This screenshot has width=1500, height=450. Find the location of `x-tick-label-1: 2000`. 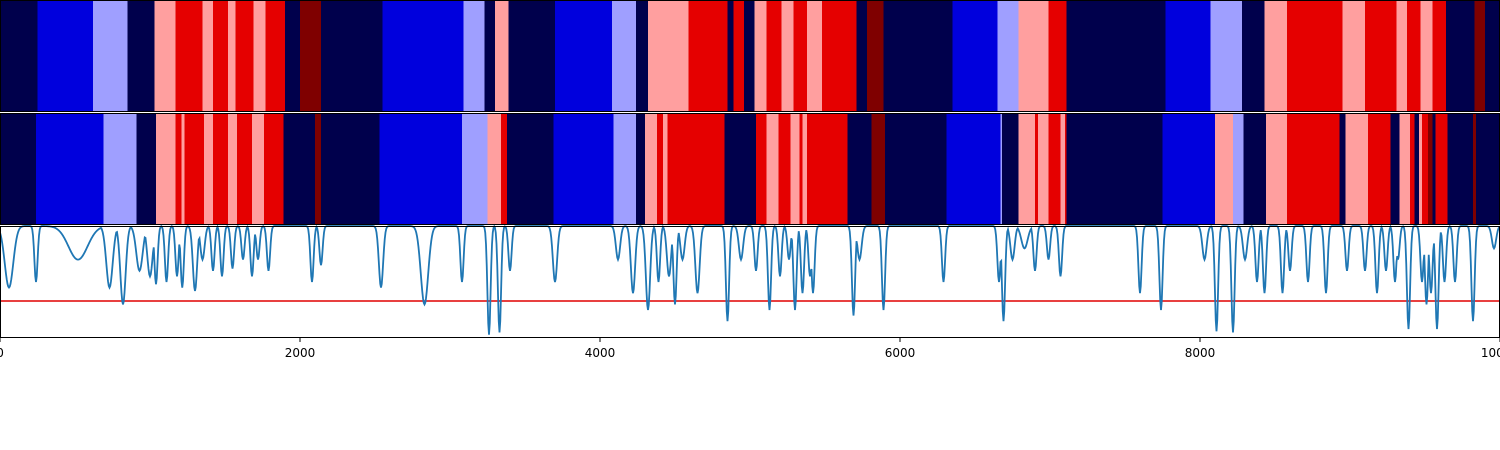

x-tick-label-1: 2000 is located at coordinates (300, 353).